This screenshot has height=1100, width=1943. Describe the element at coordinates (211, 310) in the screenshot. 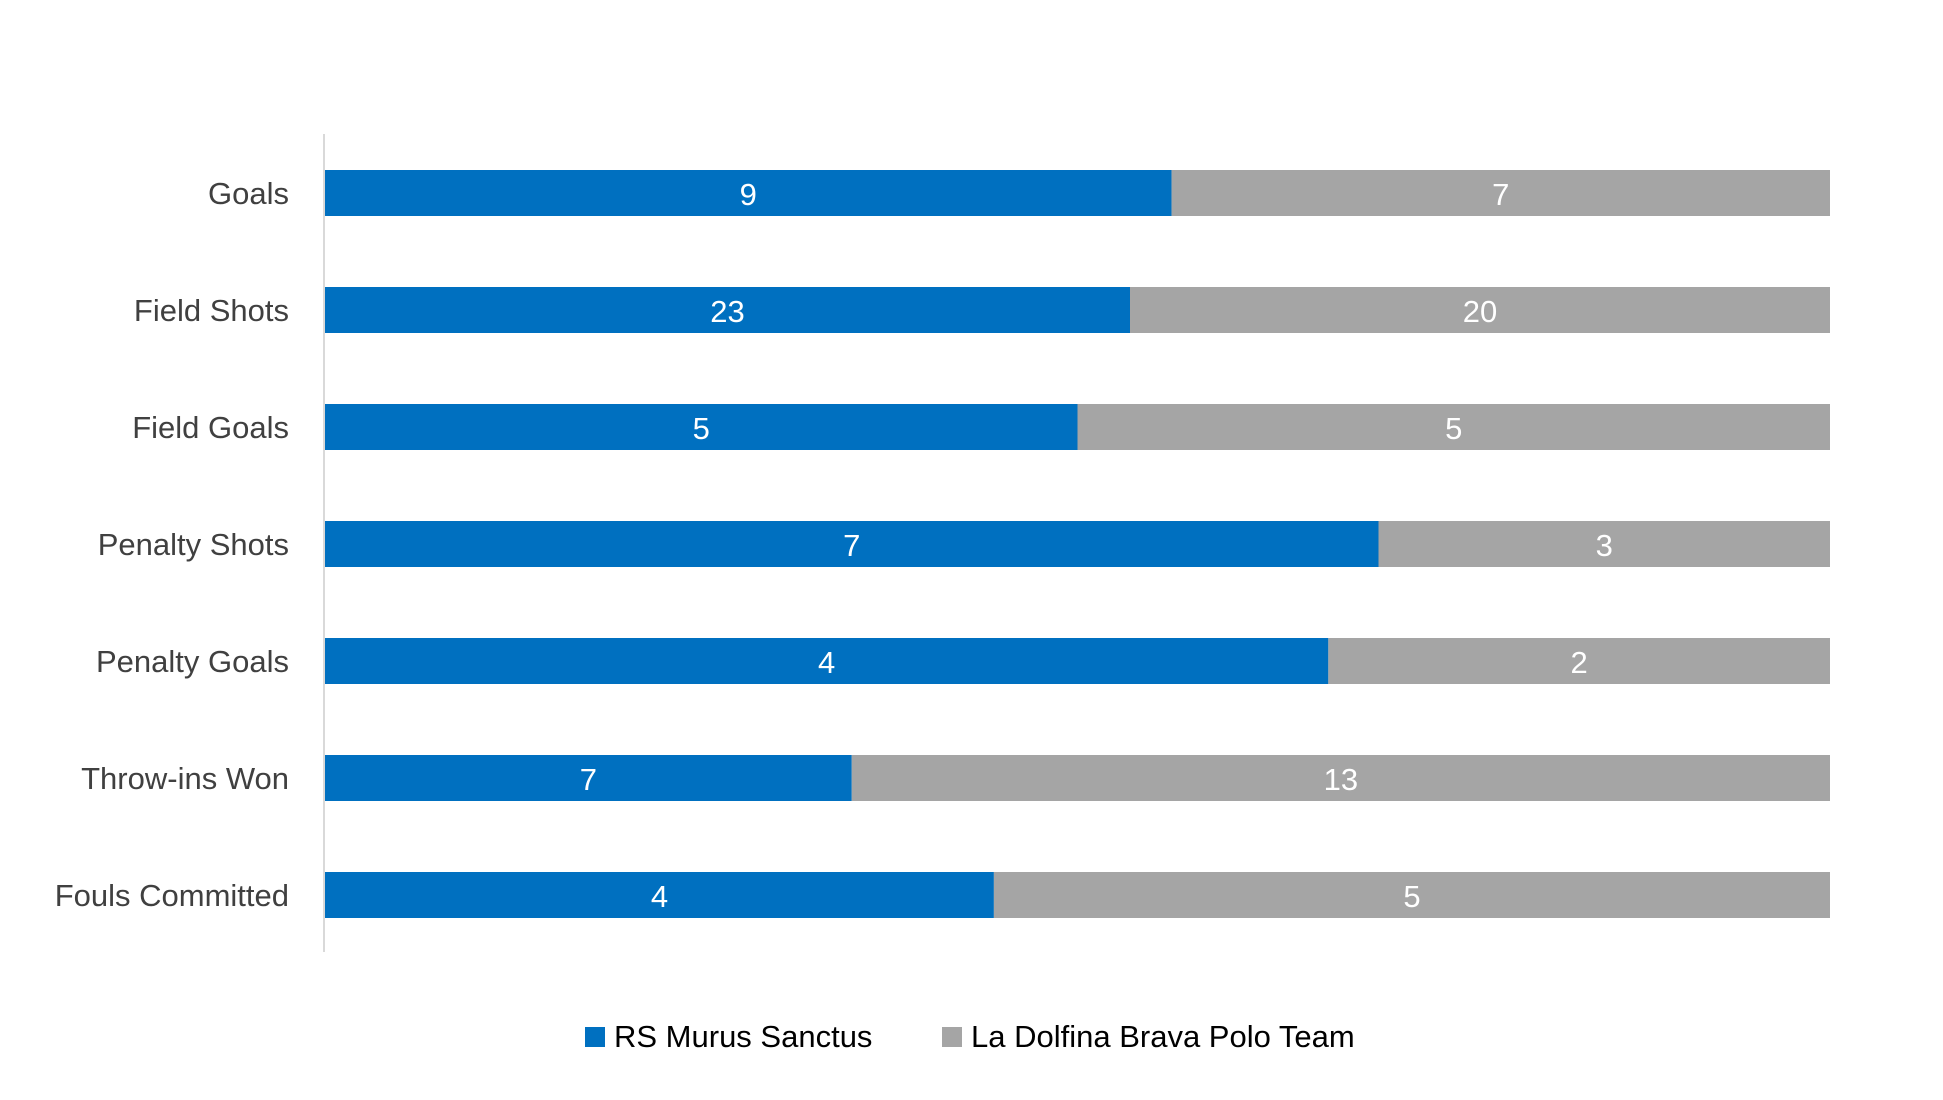

I see `category-label: Field Shots` at that location.